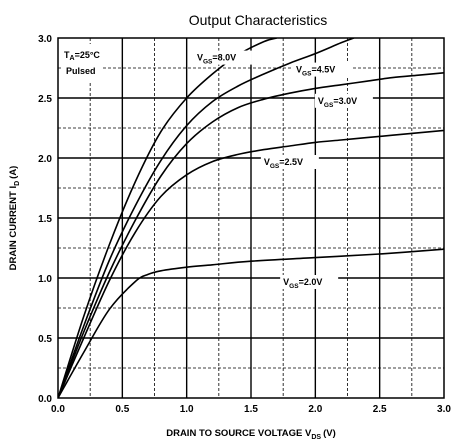  I want to click on y-tick-label: 3.0, so click(45, 39).